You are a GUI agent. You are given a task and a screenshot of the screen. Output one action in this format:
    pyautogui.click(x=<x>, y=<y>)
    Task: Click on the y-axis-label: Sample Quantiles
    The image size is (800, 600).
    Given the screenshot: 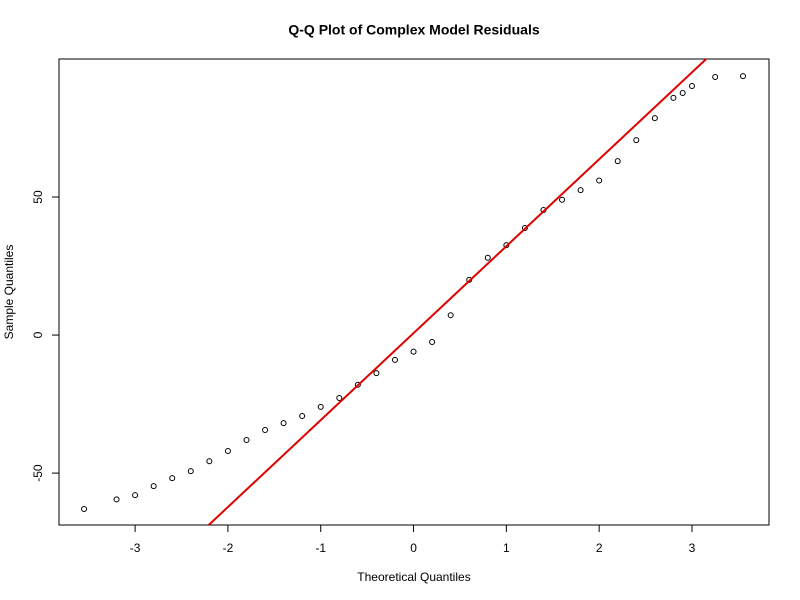 What is the action you would take?
    pyautogui.click(x=9, y=292)
    